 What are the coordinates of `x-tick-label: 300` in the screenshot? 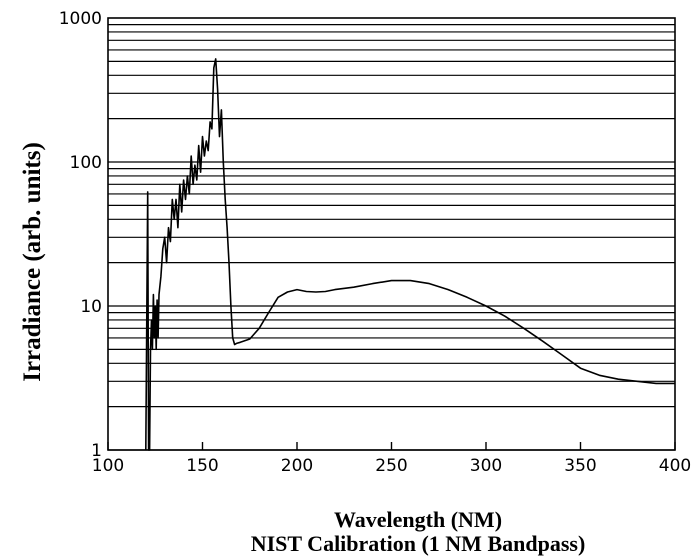 It's located at (486, 466).